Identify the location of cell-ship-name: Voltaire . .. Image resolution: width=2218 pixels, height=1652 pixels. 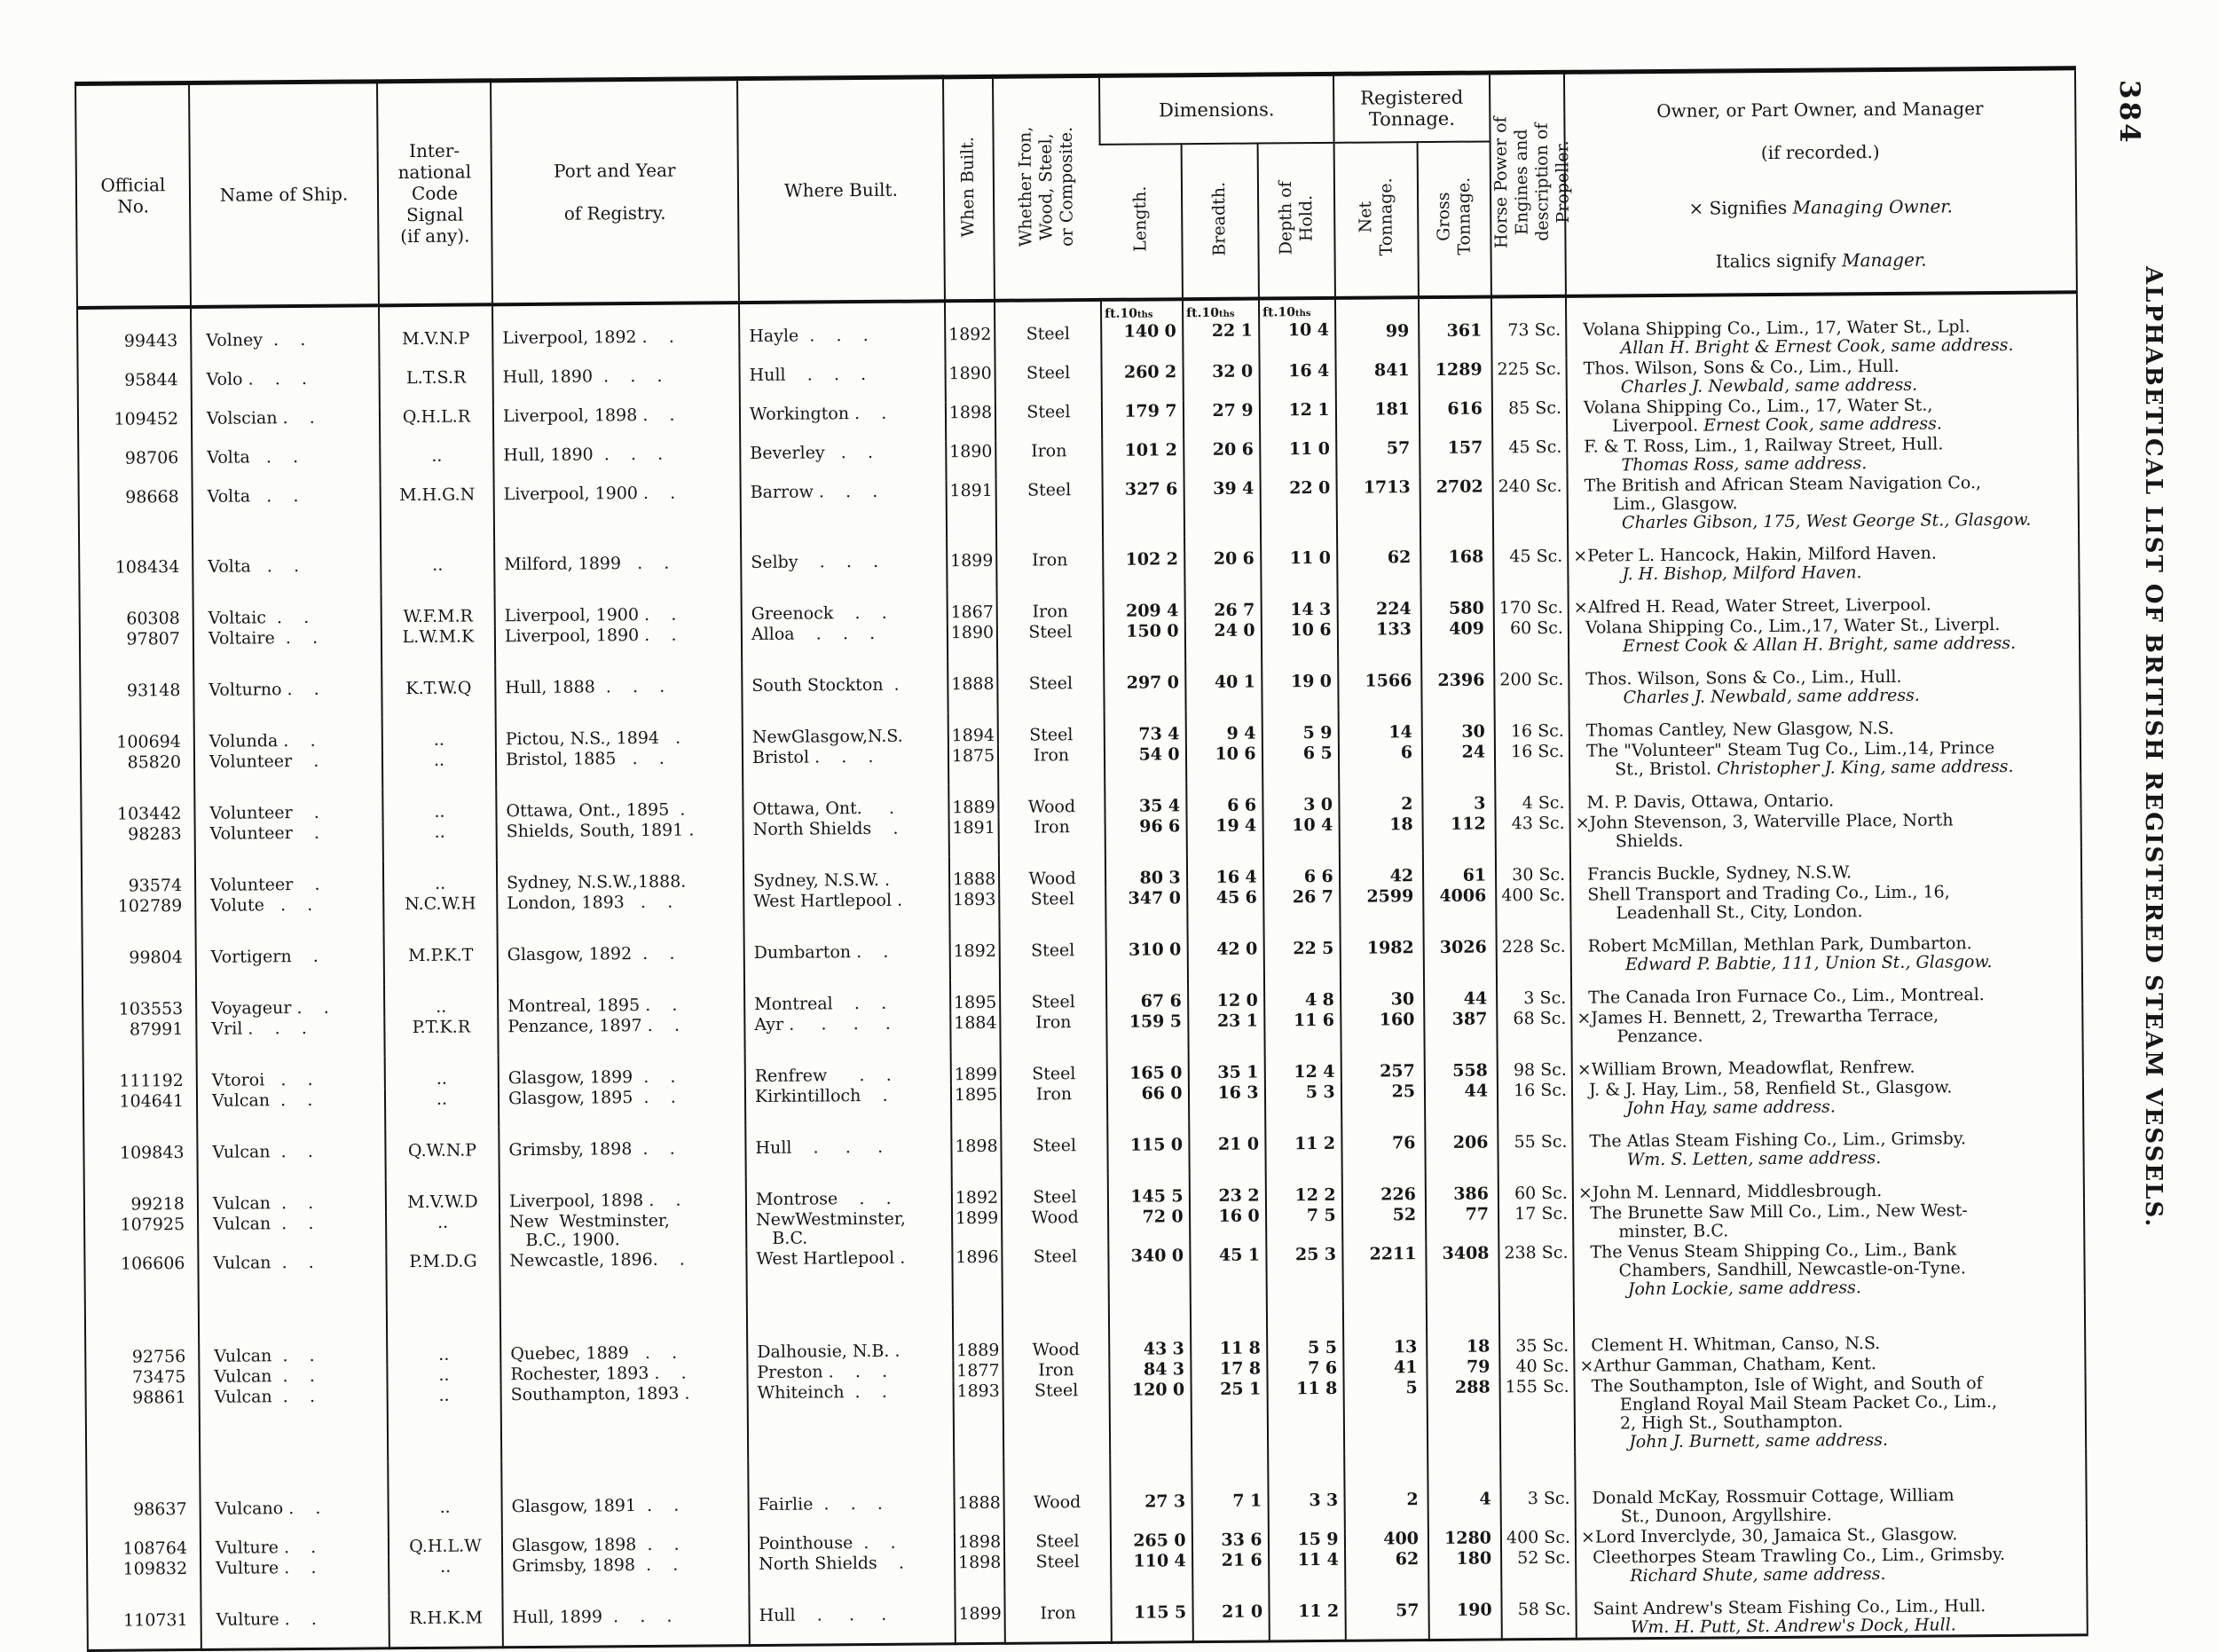
(287, 646).